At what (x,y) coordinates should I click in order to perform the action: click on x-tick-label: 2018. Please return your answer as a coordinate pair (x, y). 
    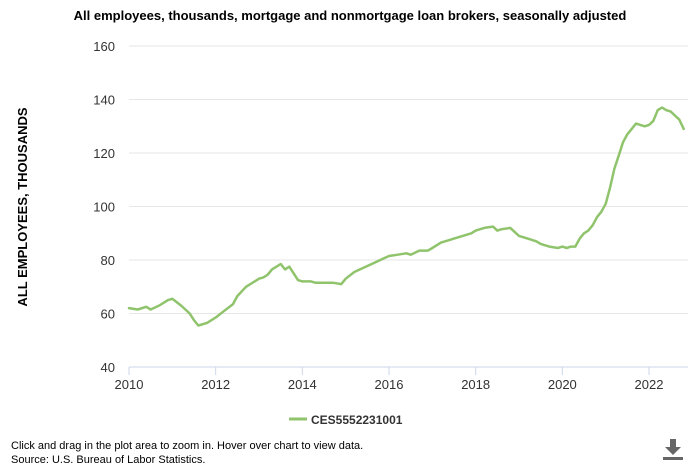
    Looking at the image, I should click on (475, 384).